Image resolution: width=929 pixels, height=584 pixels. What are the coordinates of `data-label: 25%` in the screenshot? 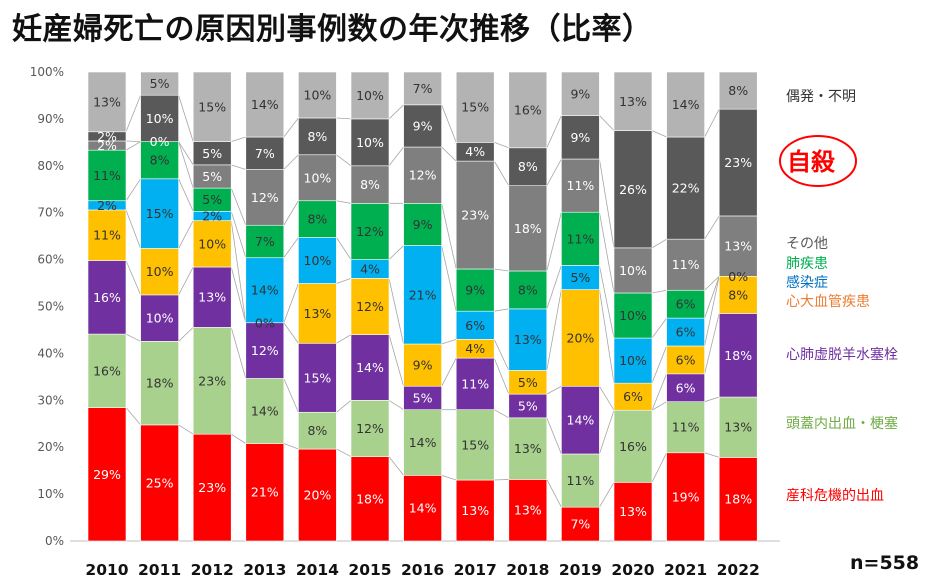 It's located at (160, 482).